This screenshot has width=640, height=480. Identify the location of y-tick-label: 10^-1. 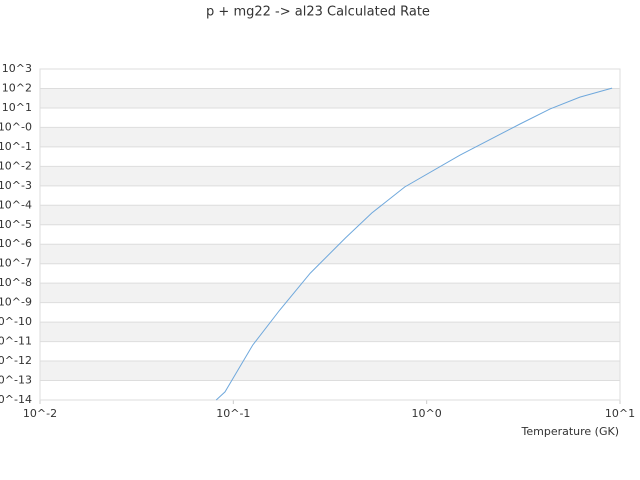
(16, 146).